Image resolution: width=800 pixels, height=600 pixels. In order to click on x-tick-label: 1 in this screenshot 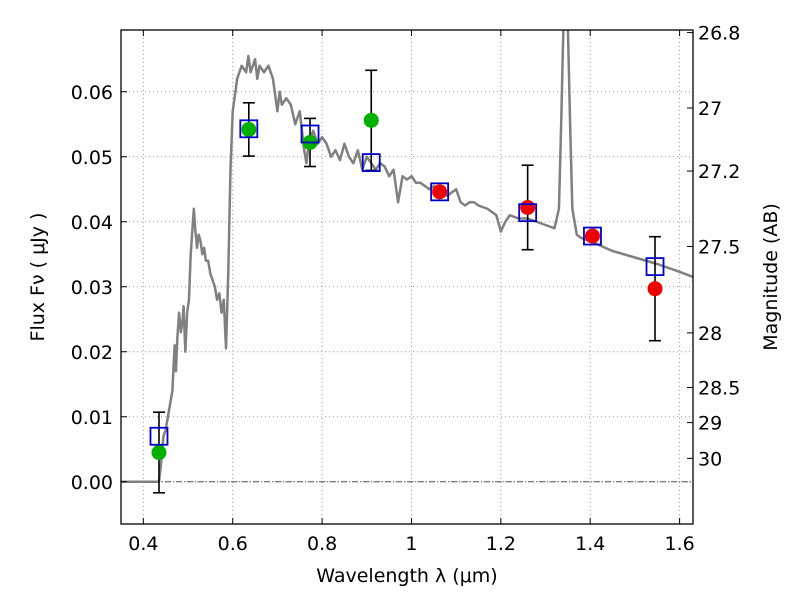, I will do `click(411, 544)`.